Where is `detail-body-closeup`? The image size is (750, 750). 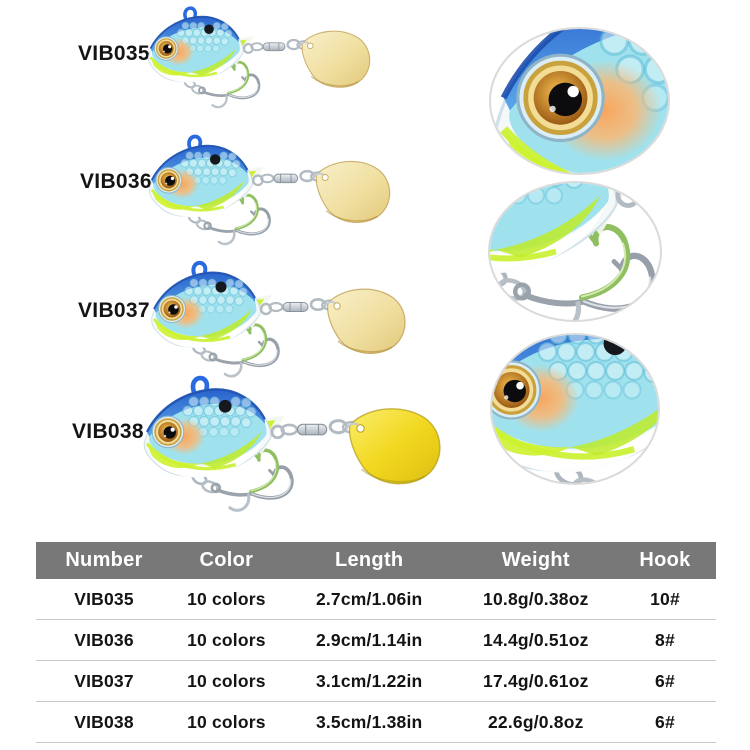
detail-body-closeup is located at coordinates (575, 409).